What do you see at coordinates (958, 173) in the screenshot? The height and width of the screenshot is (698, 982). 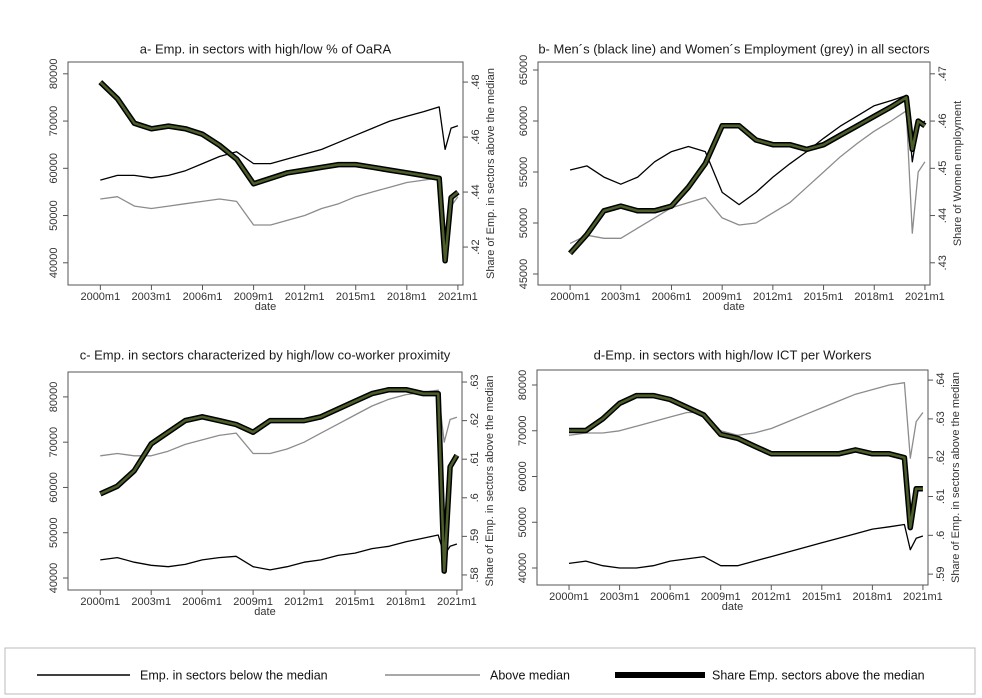 I see `y2-axis-label: Share of Women employment` at bounding box center [958, 173].